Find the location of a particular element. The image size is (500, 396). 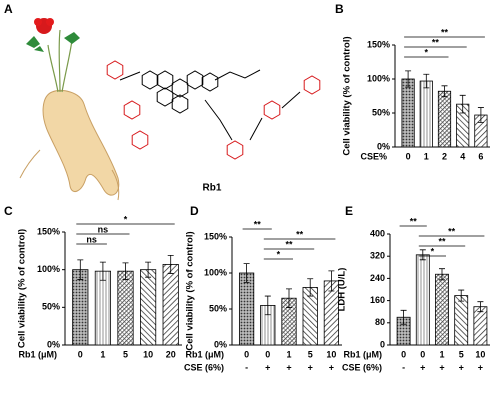

y-tick-label: 150% is located at coordinates (48, 231).